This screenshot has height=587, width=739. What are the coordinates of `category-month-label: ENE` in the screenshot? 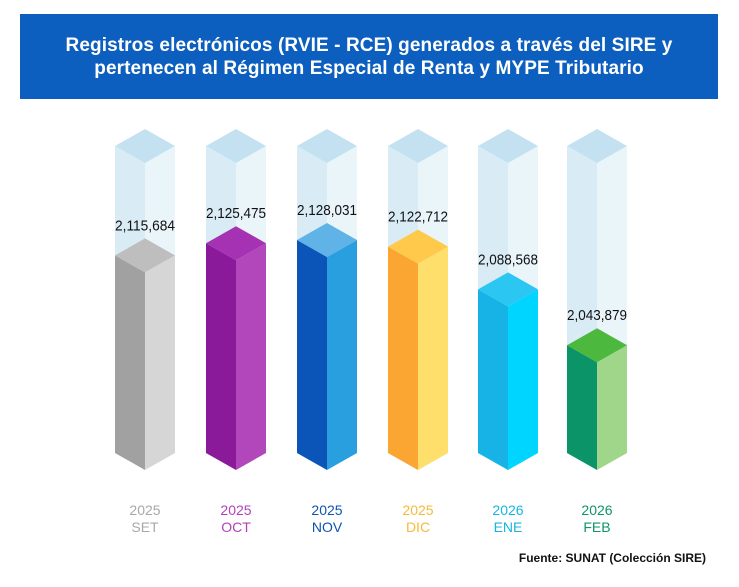 It's located at (508, 527).